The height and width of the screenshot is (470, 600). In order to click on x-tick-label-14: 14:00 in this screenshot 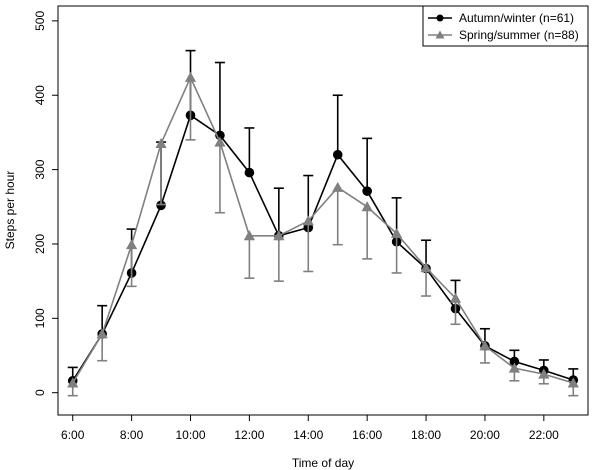, I will do `click(308, 435)`.